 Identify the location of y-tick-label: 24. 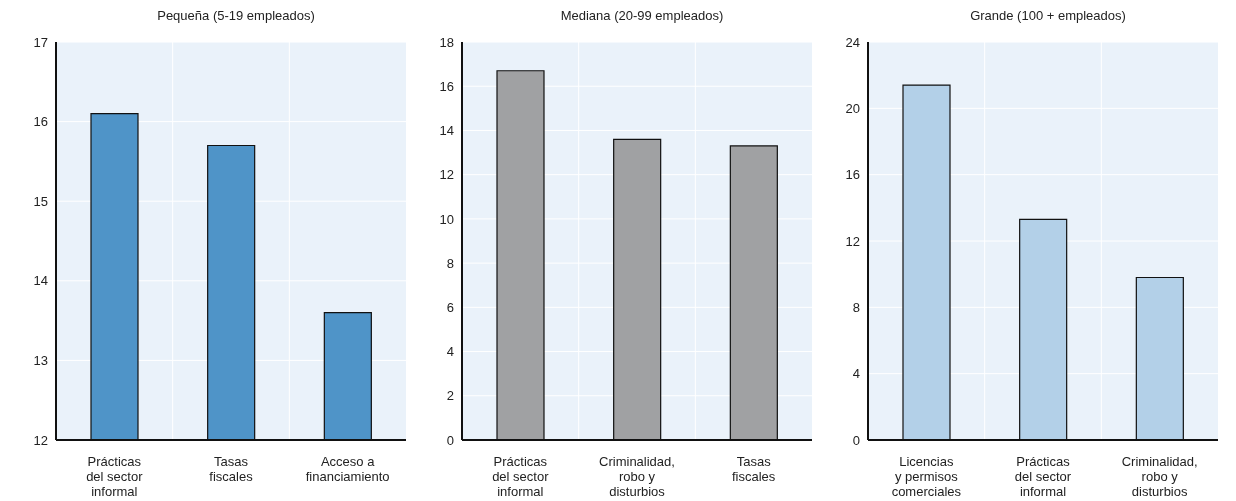
(852, 42).